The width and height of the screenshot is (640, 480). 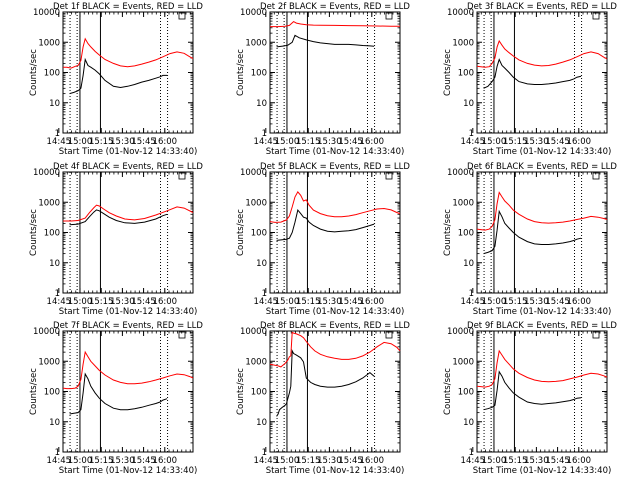 What do you see at coordinates (335, 326) in the screenshot?
I see `panel-title: Det 8f BLACK = Events, RED = LLD` at bounding box center [335, 326].